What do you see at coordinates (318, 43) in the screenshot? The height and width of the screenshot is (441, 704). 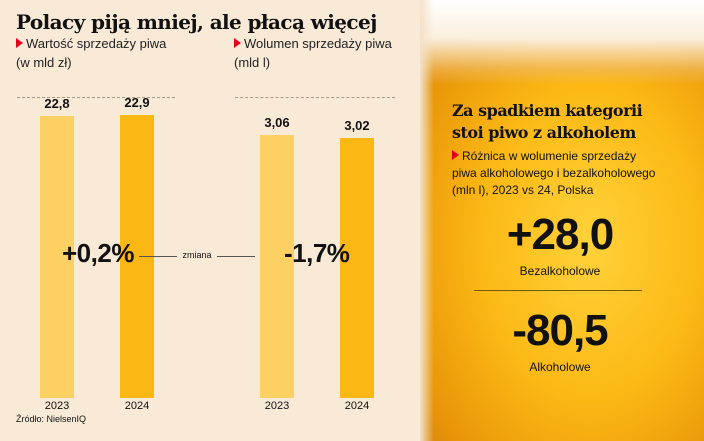 I see `right-chart-title: Wolumen sprzedaży piwa` at bounding box center [318, 43].